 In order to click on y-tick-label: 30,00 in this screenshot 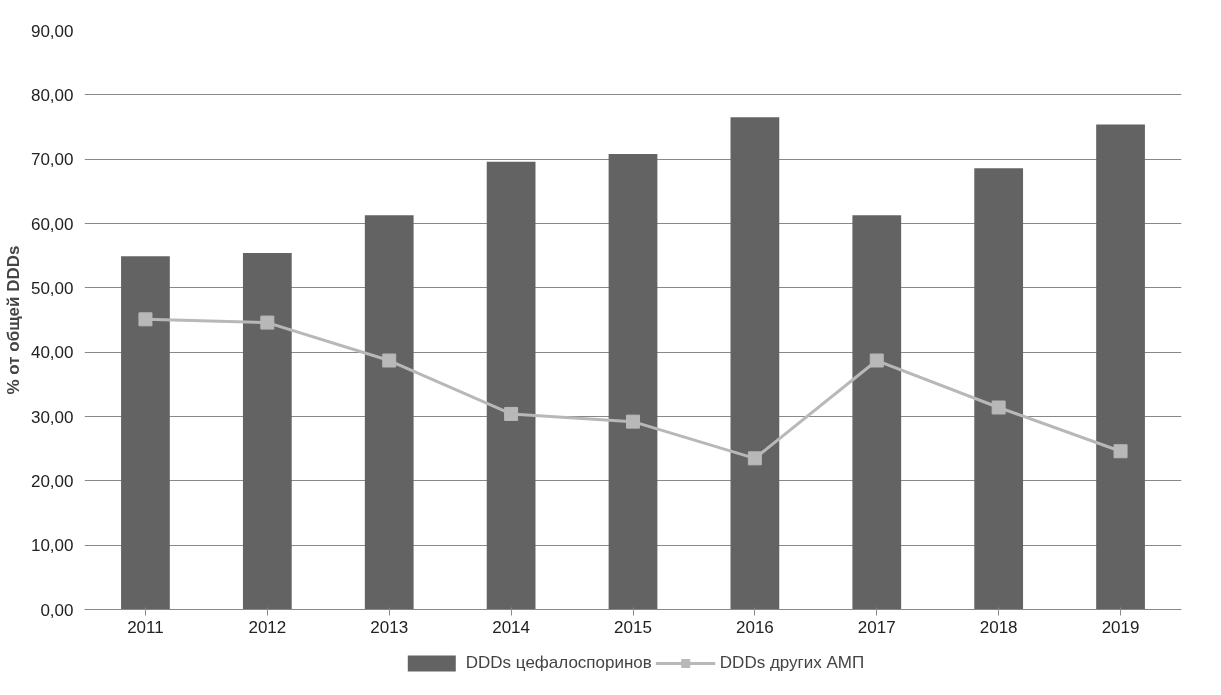, I will do `click(52, 417)`.